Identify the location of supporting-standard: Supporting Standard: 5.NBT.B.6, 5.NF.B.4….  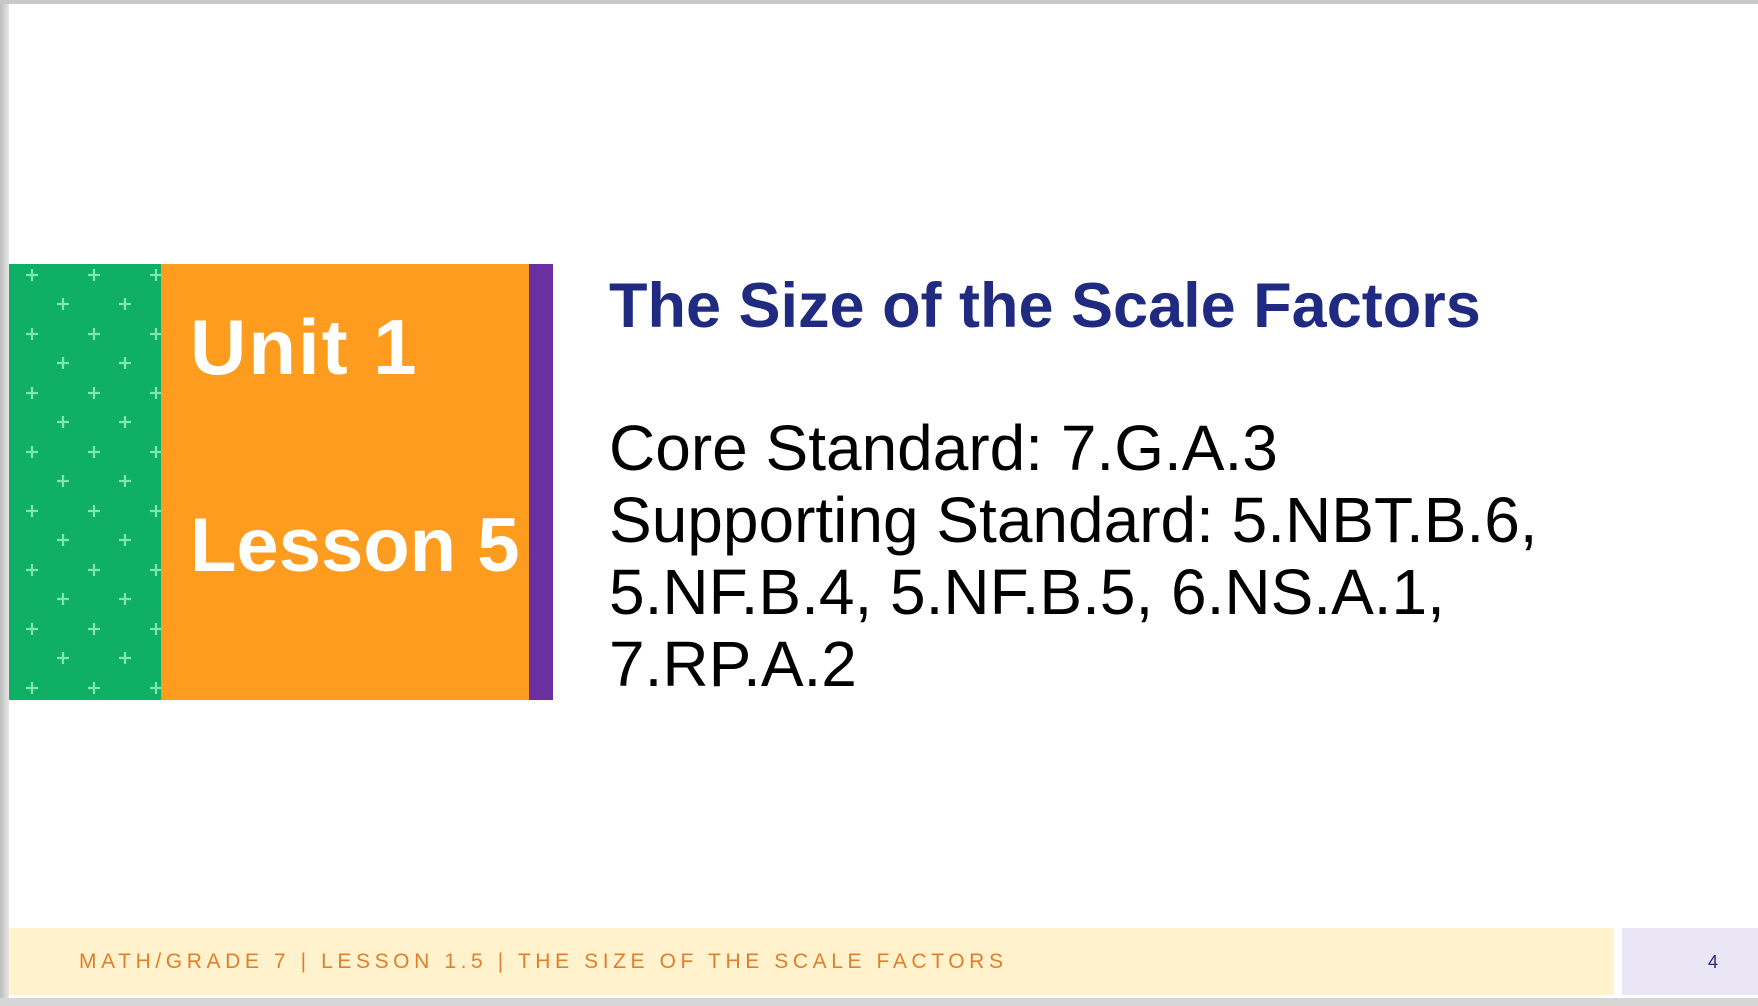
(1073, 592).